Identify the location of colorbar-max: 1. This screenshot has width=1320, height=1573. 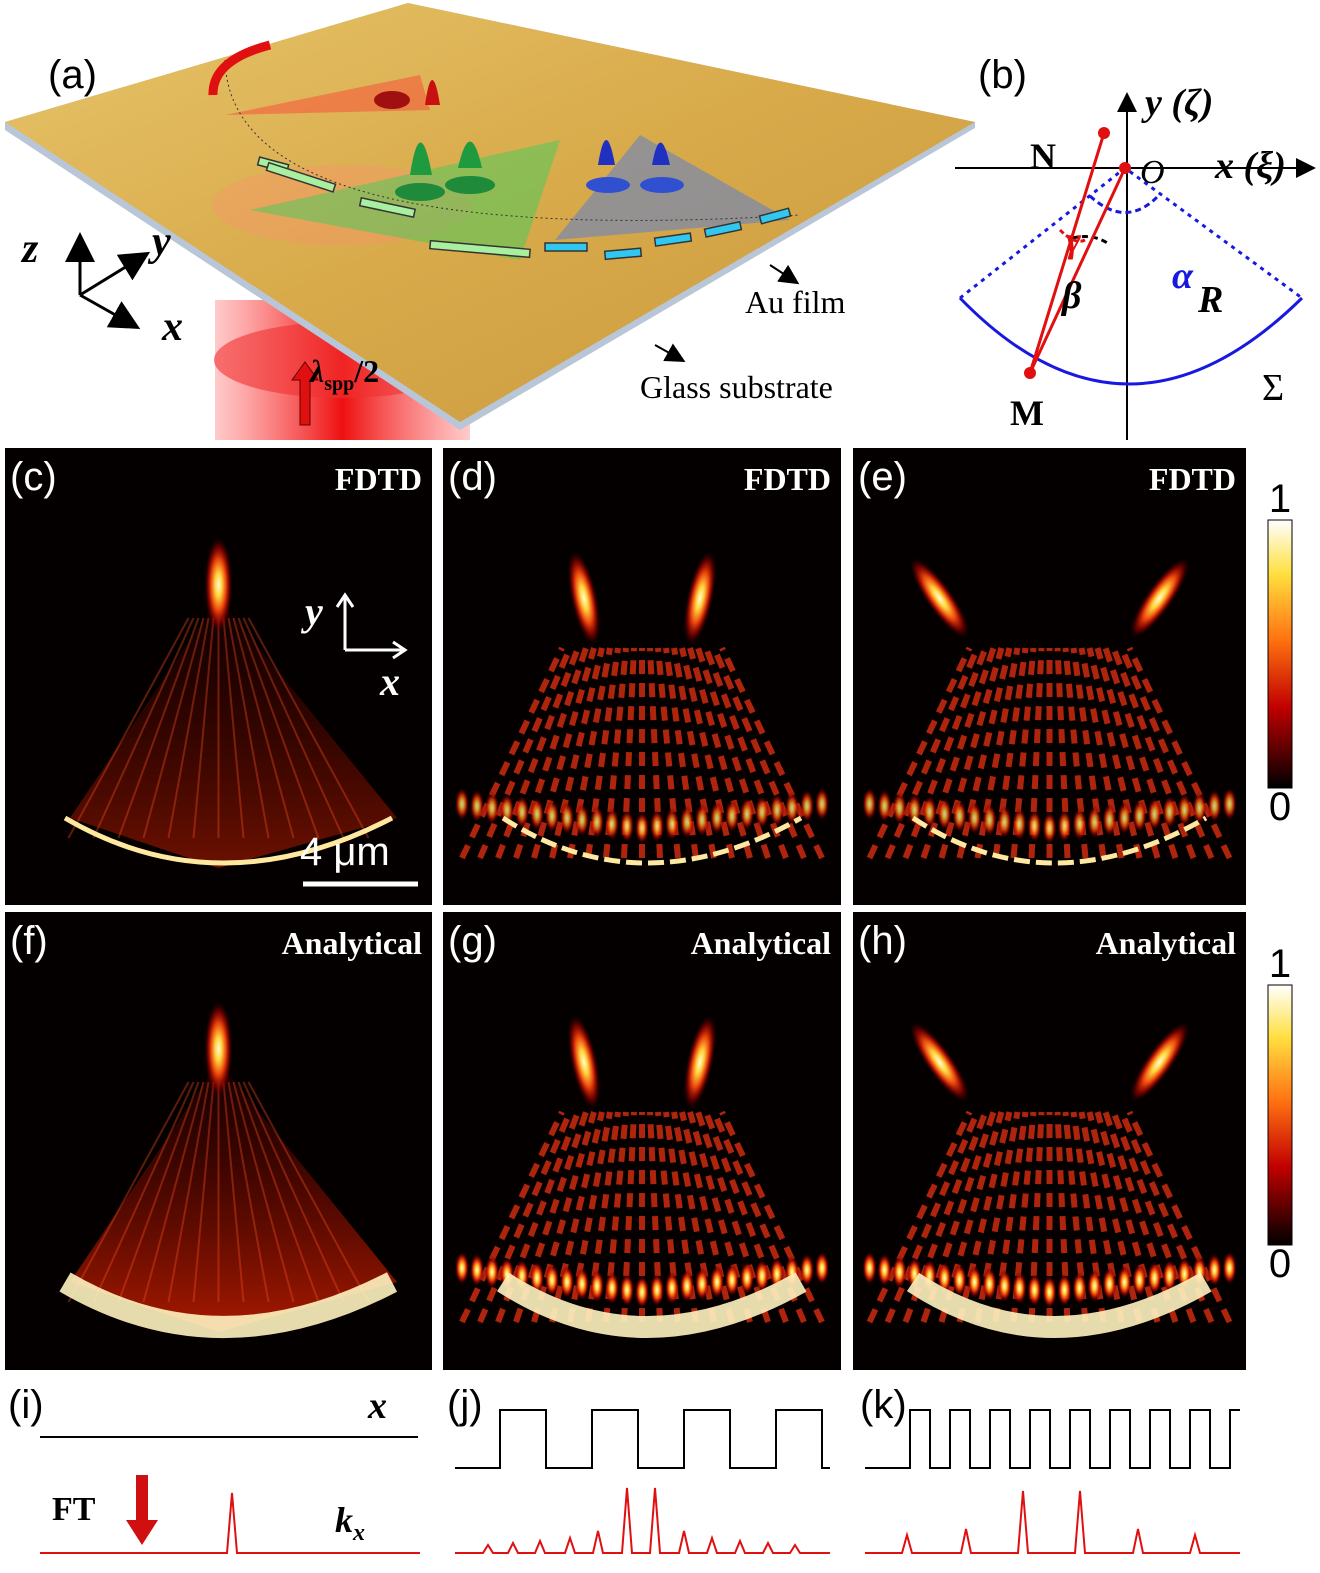
(1280, 964).